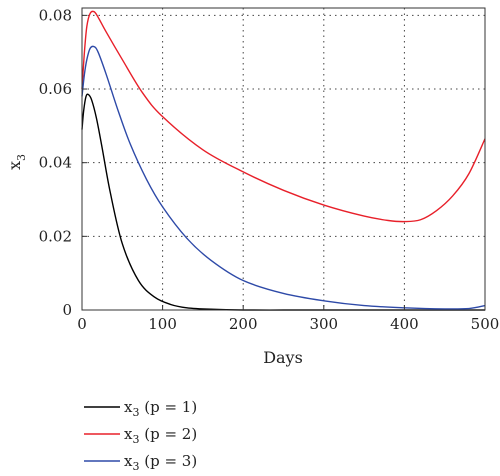 This screenshot has height=476, width=500. What do you see at coordinates (168, 434) in the screenshot?
I see `legend-label-rest: (p = 2)` at bounding box center [168, 434].